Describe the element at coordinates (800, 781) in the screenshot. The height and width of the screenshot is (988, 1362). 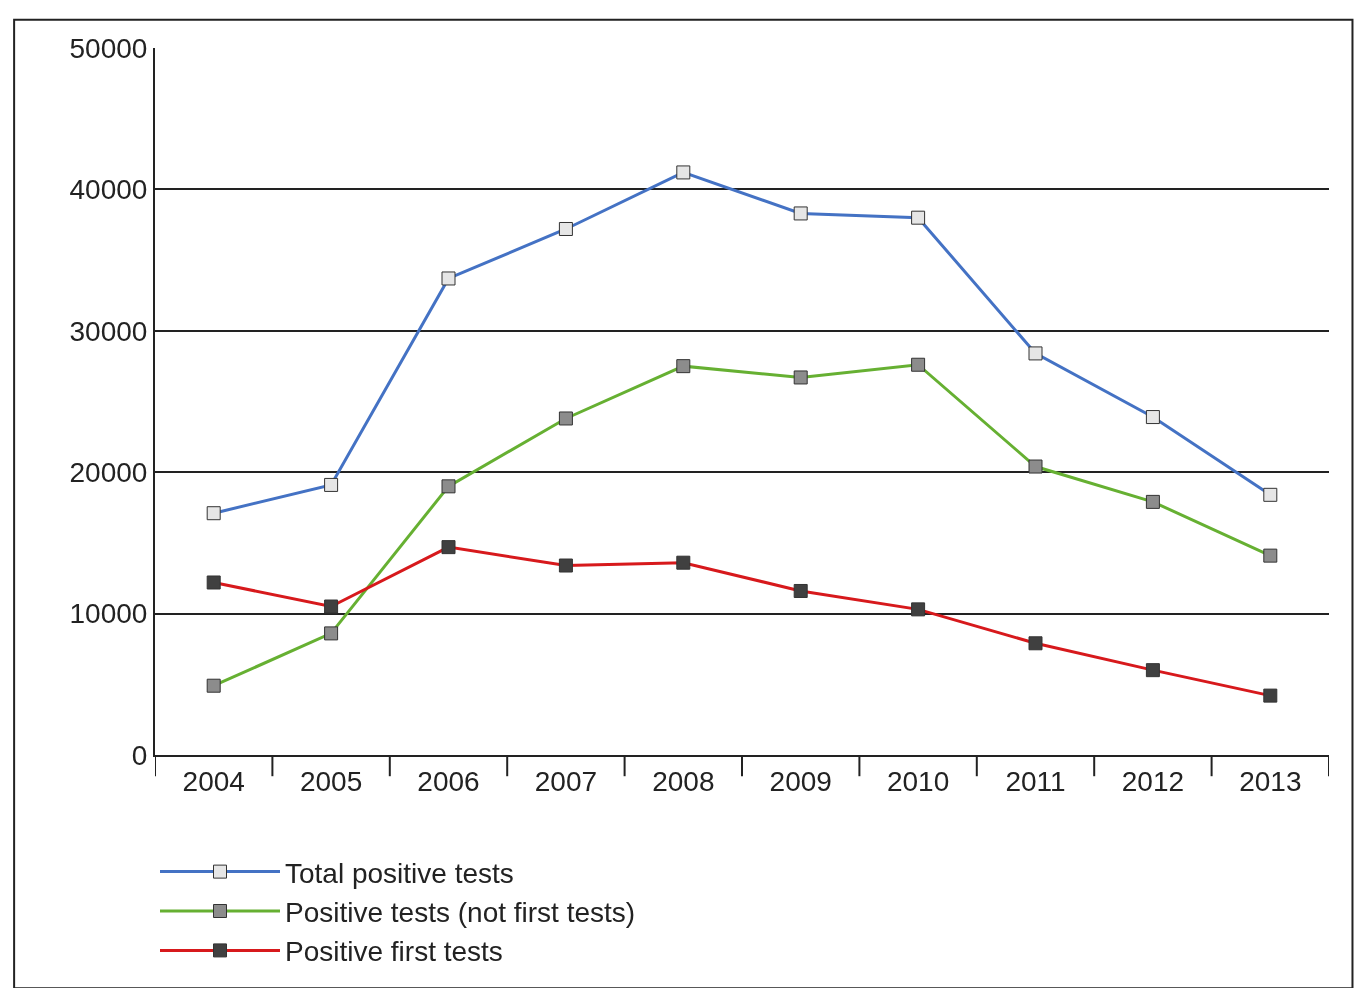
I see `x-tick-label: 2009` at that location.